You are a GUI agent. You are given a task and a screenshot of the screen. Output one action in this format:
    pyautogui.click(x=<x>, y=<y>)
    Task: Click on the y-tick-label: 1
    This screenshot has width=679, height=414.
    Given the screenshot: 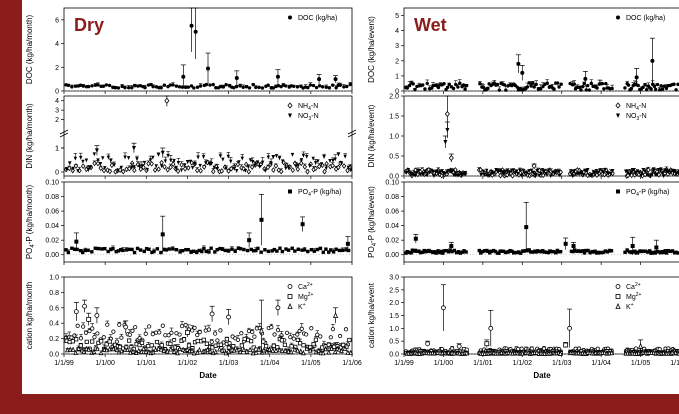 What is the action you would take?
    pyautogui.click(x=57, y=149)
    